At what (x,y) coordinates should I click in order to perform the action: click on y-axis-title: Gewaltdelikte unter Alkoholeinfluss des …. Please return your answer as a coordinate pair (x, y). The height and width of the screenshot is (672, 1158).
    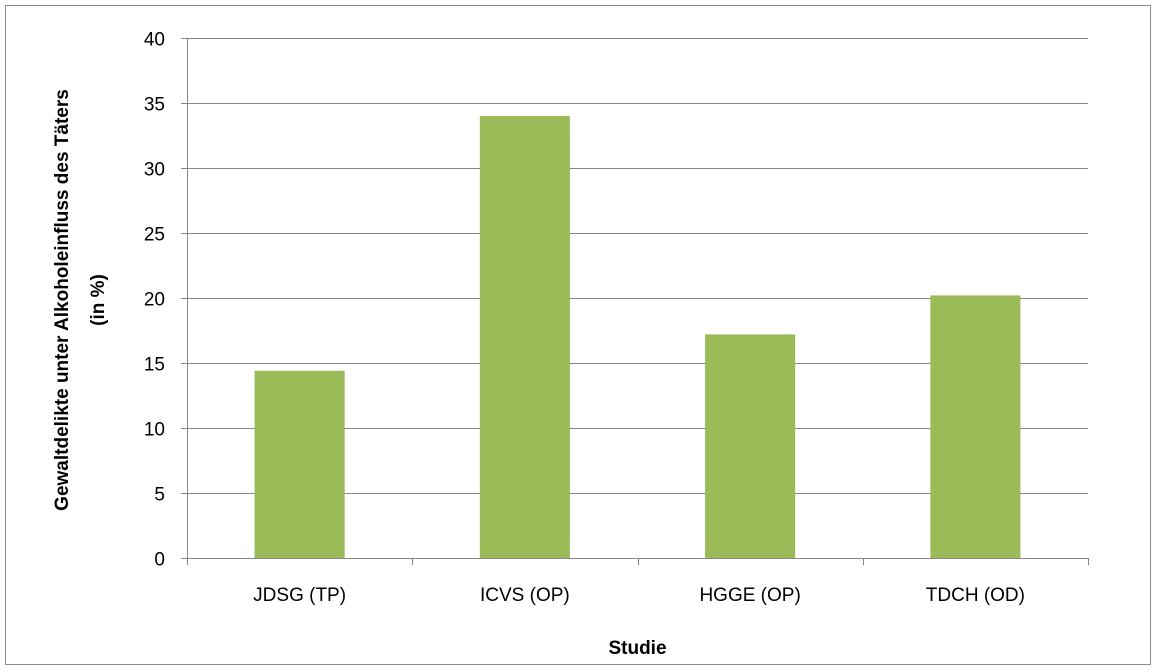
    Looking at the image, I should click on (80, 300).